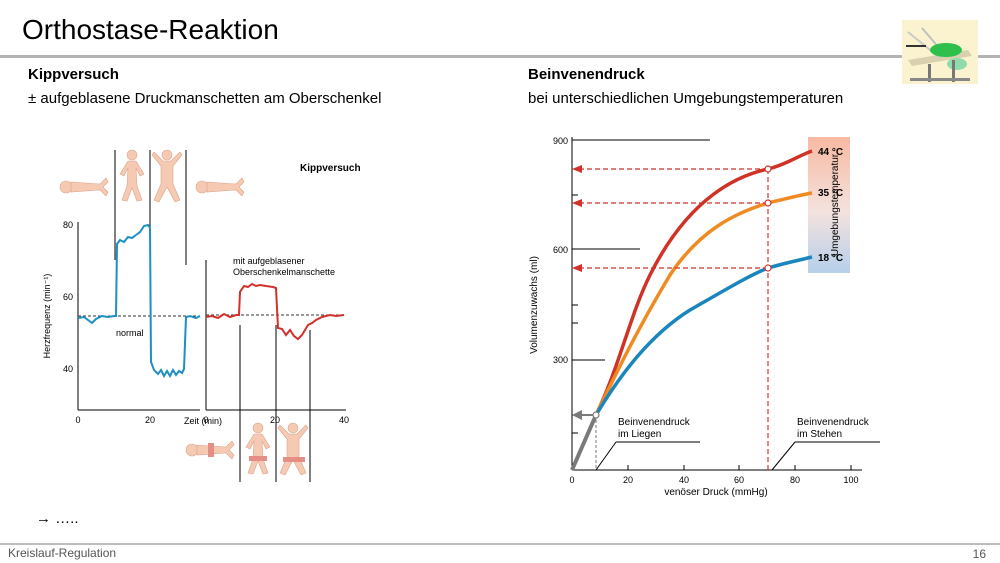 The width and height of the screenshot is (1000, 563). What do you see at coordinates (715, 492) in the screenshot?
I see `x-axis-label: venöser Druck (mmHg)` at bounding box center [715, 492].